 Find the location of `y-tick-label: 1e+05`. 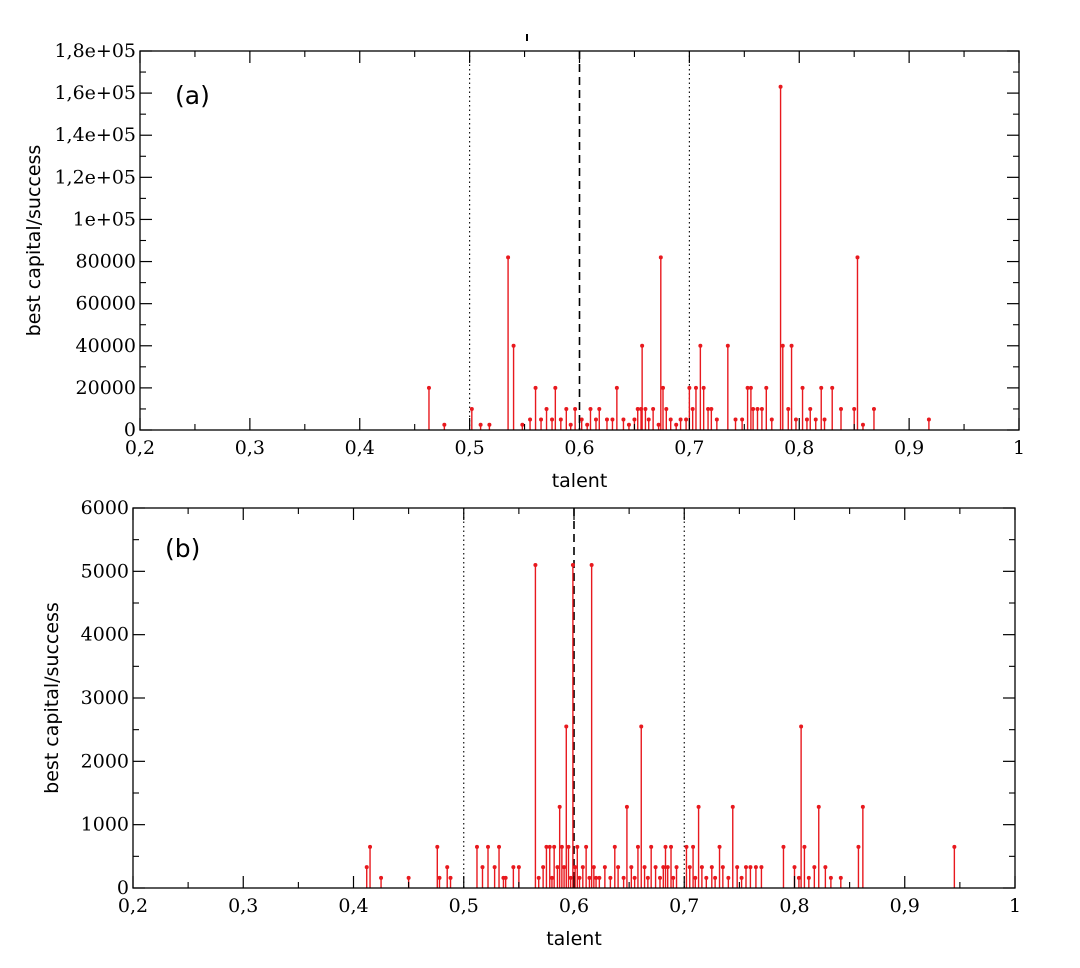

y-tick-label: 1e+05 is located at coordinates (104, 219).